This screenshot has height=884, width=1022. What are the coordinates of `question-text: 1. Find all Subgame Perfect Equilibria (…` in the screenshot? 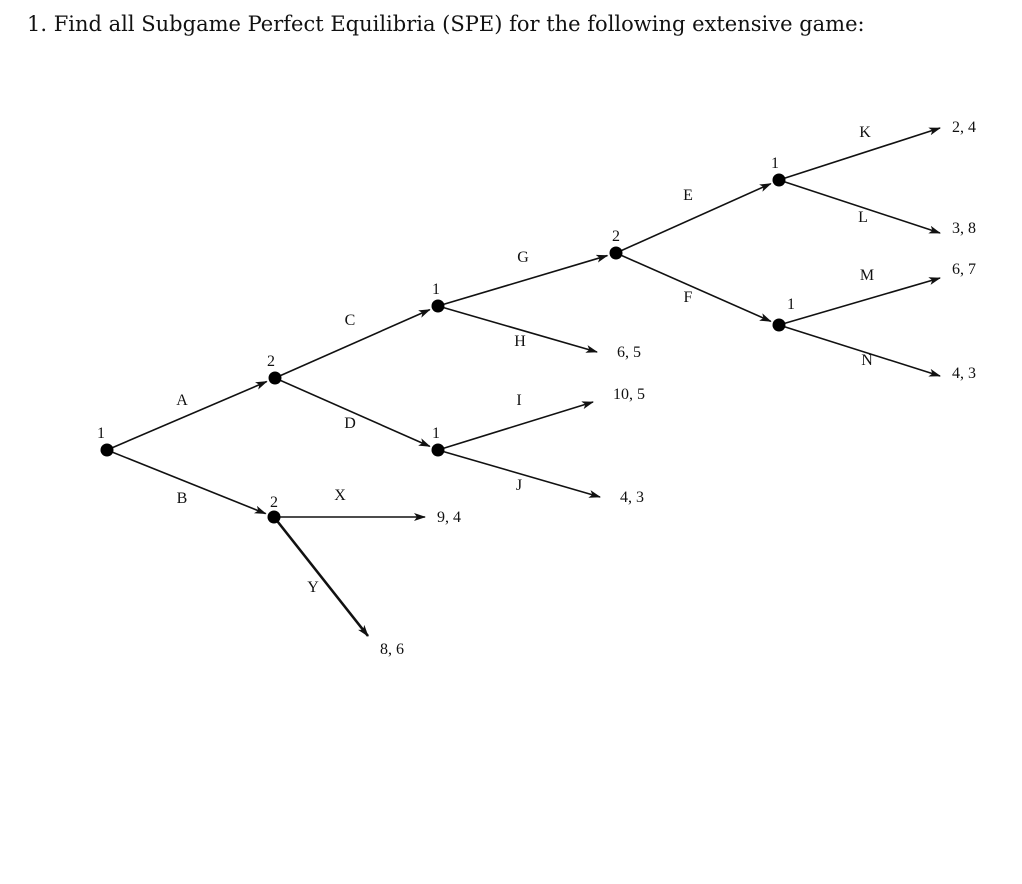 It's located at (446, 24).